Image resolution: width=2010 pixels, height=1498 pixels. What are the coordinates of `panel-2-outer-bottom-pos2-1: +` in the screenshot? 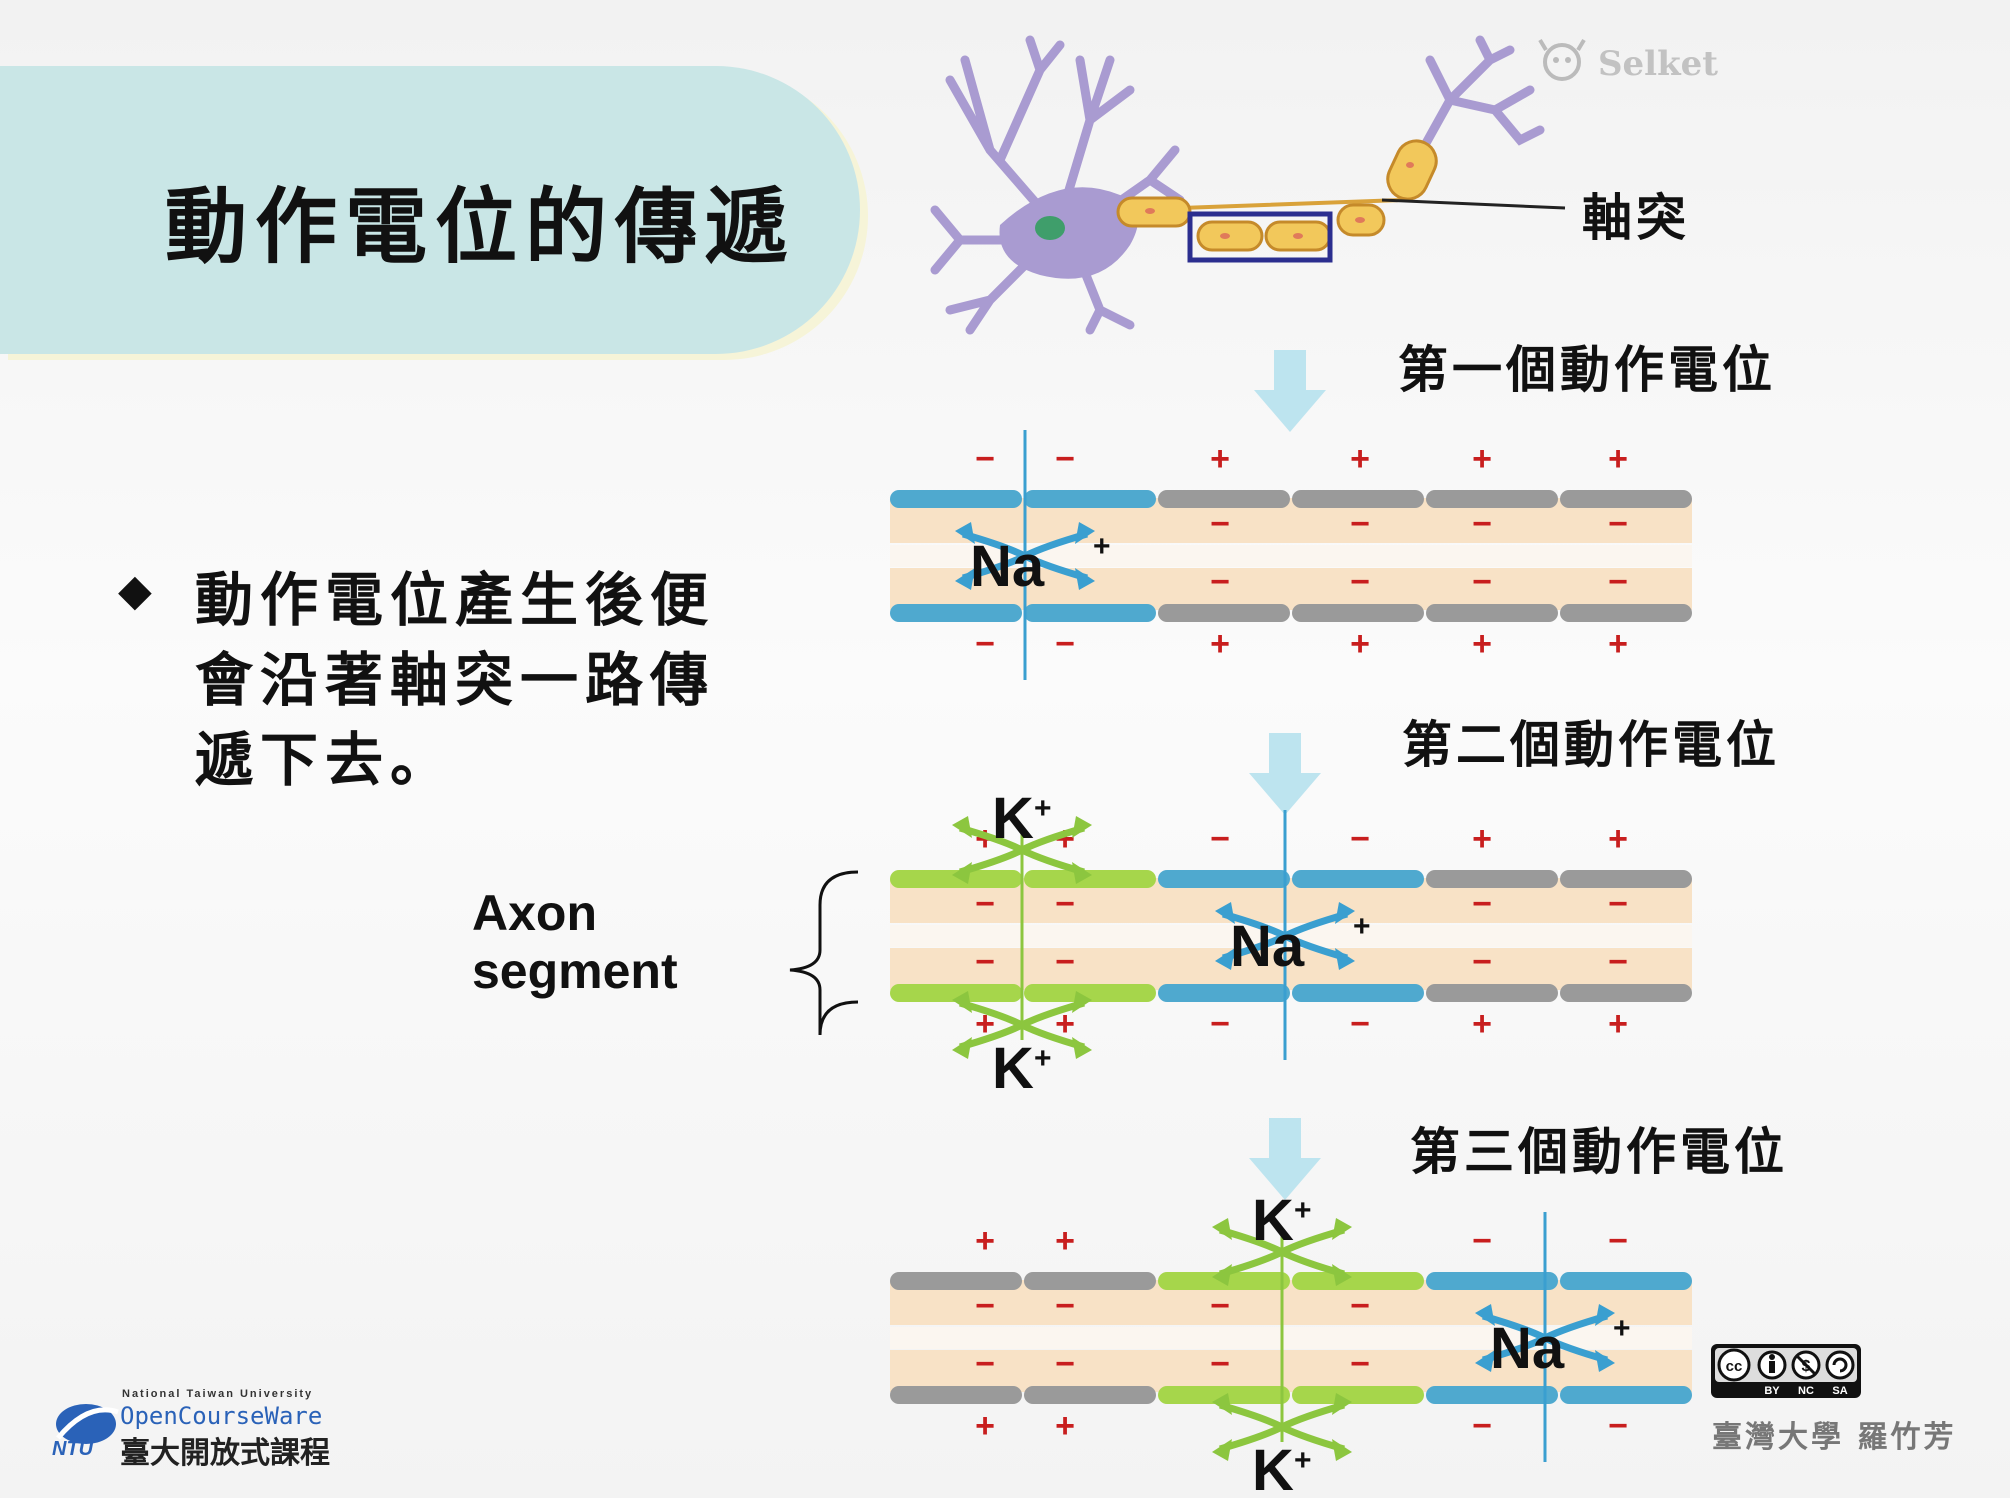 It's located at (1618, 1024).